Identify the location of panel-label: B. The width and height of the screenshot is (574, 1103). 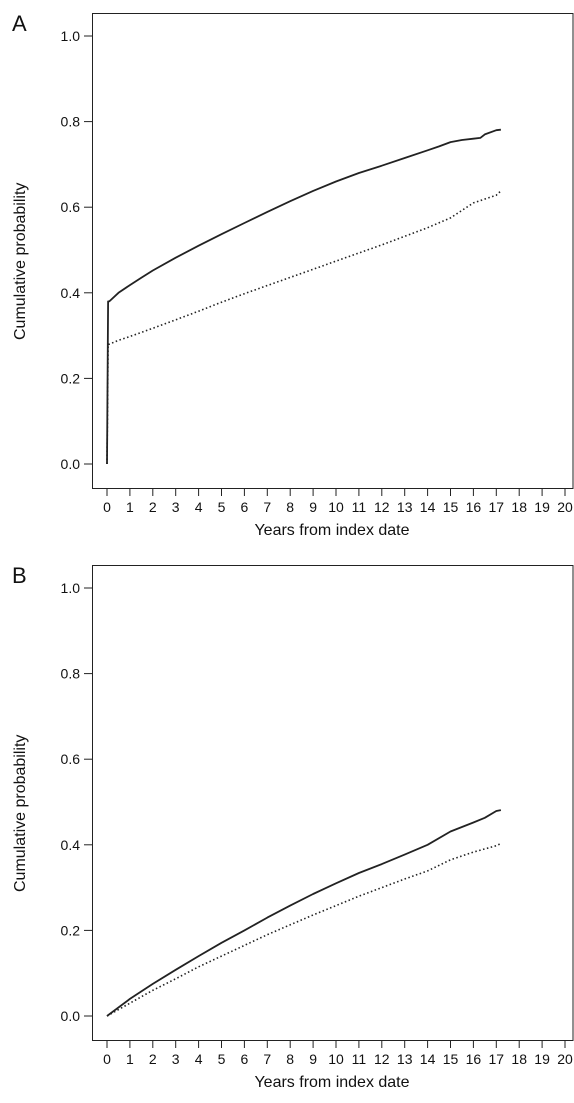
(19, 575).